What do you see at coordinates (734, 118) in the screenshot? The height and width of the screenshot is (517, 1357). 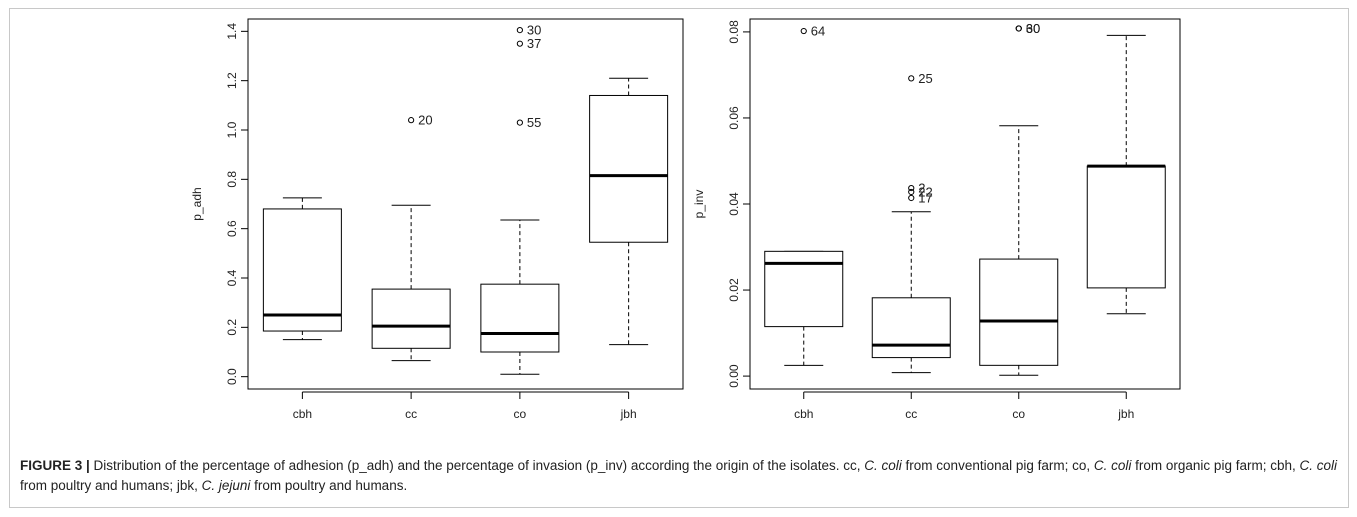 I see `y-tick-label: 0.06` at bounding box center [734, 118].